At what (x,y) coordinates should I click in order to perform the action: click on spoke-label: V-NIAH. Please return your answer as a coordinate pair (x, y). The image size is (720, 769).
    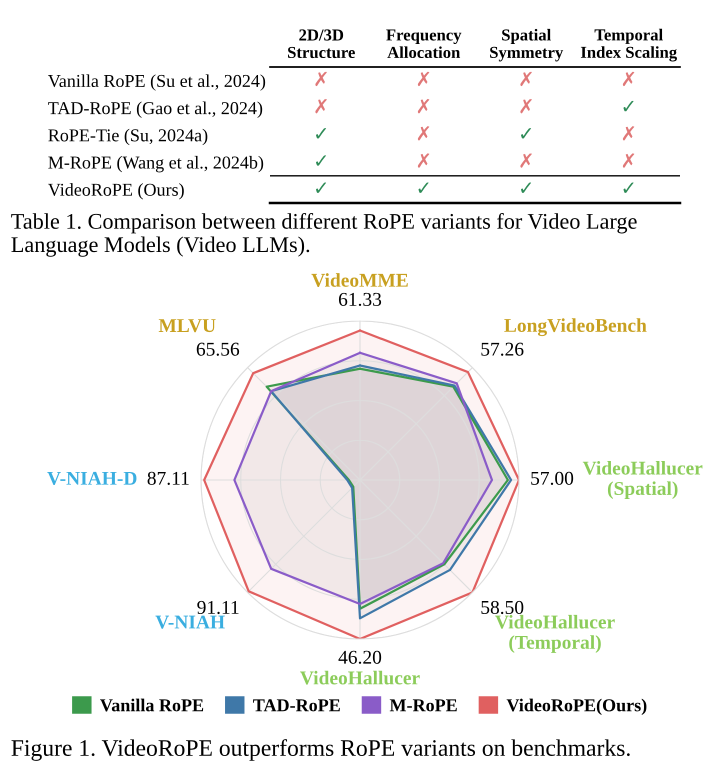
    Looking at the image, I should click on (190, 622).